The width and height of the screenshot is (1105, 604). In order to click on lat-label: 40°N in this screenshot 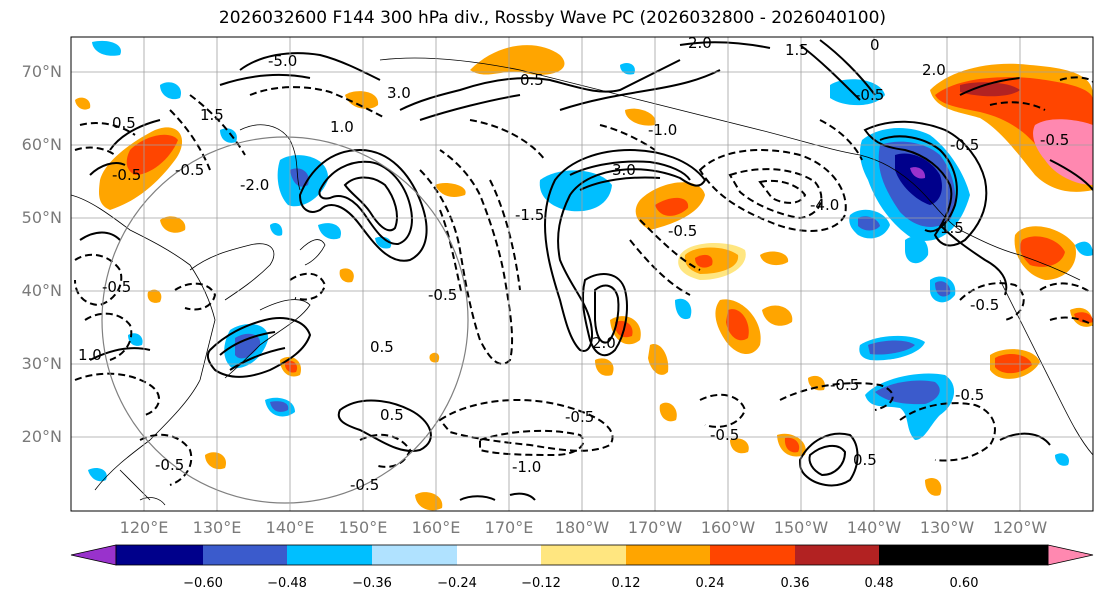, I will do `click(41, 290)`.